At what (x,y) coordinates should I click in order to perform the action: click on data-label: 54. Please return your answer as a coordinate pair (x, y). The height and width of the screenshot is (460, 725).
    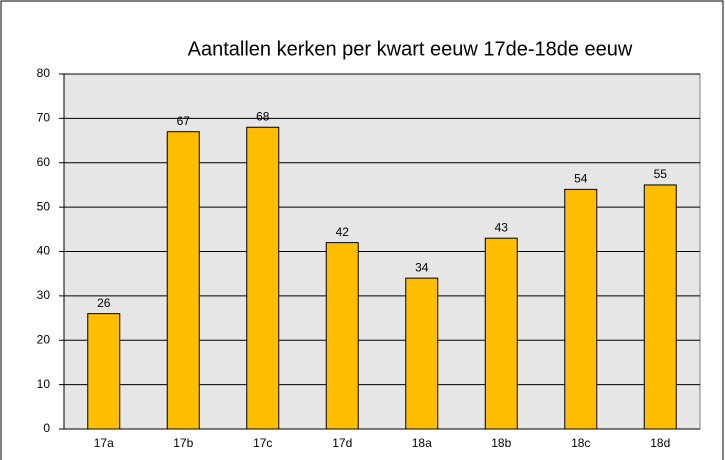
    Looking at the image, I should click on (581, 179).